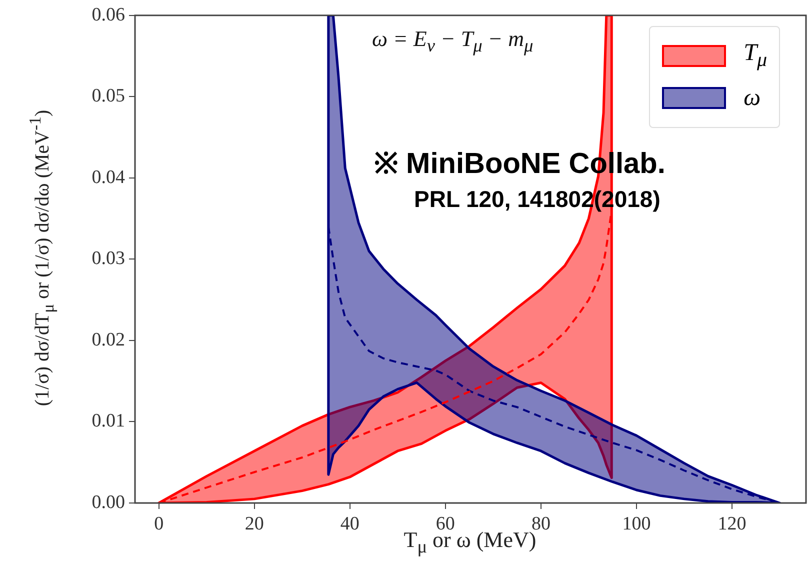  What do you see at coordinates (108, 421) in the screenshot?
I see `y-tick-label: 0.01` at bounding box center [108, 421].